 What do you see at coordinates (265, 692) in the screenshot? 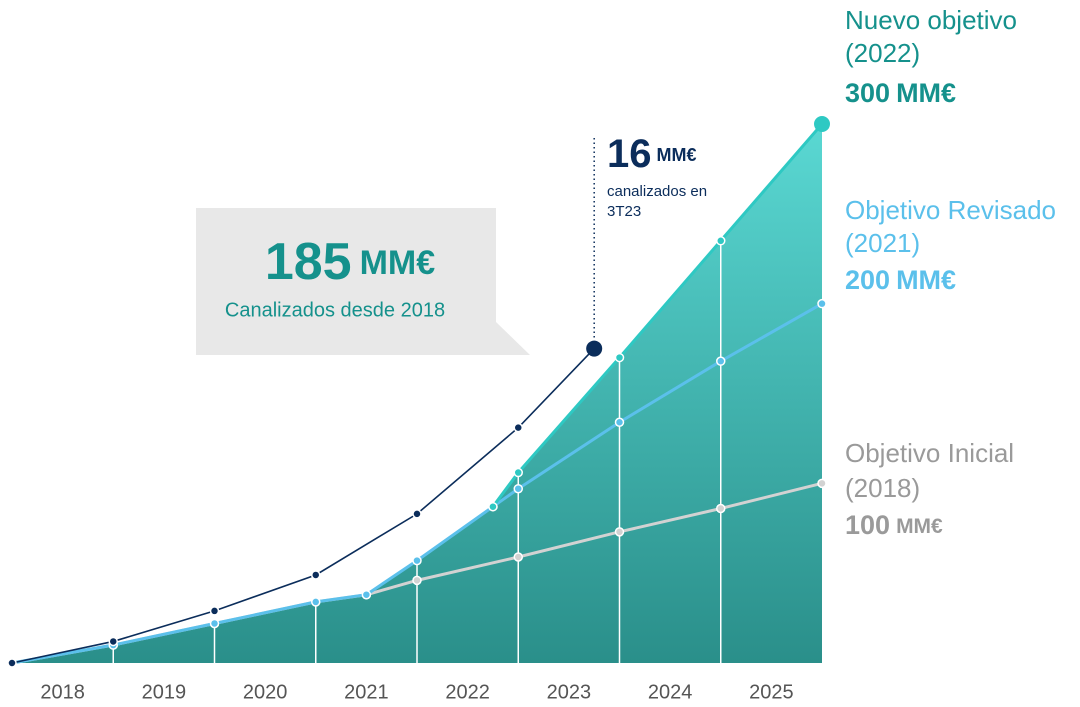
I see `x-tick-label: 2020` at bounding box center [265, 692].